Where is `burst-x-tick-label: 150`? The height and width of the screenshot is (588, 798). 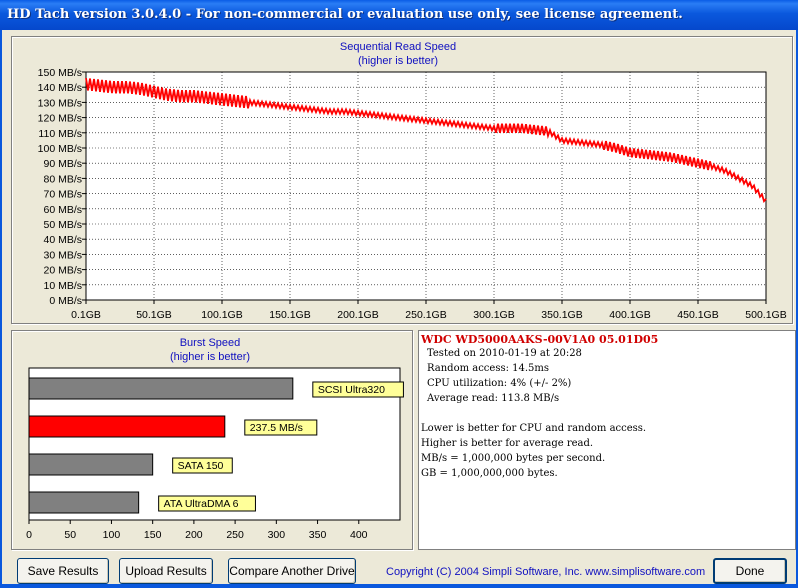
burst-x-tick-label: 150 is located at coordinates (153, 535).